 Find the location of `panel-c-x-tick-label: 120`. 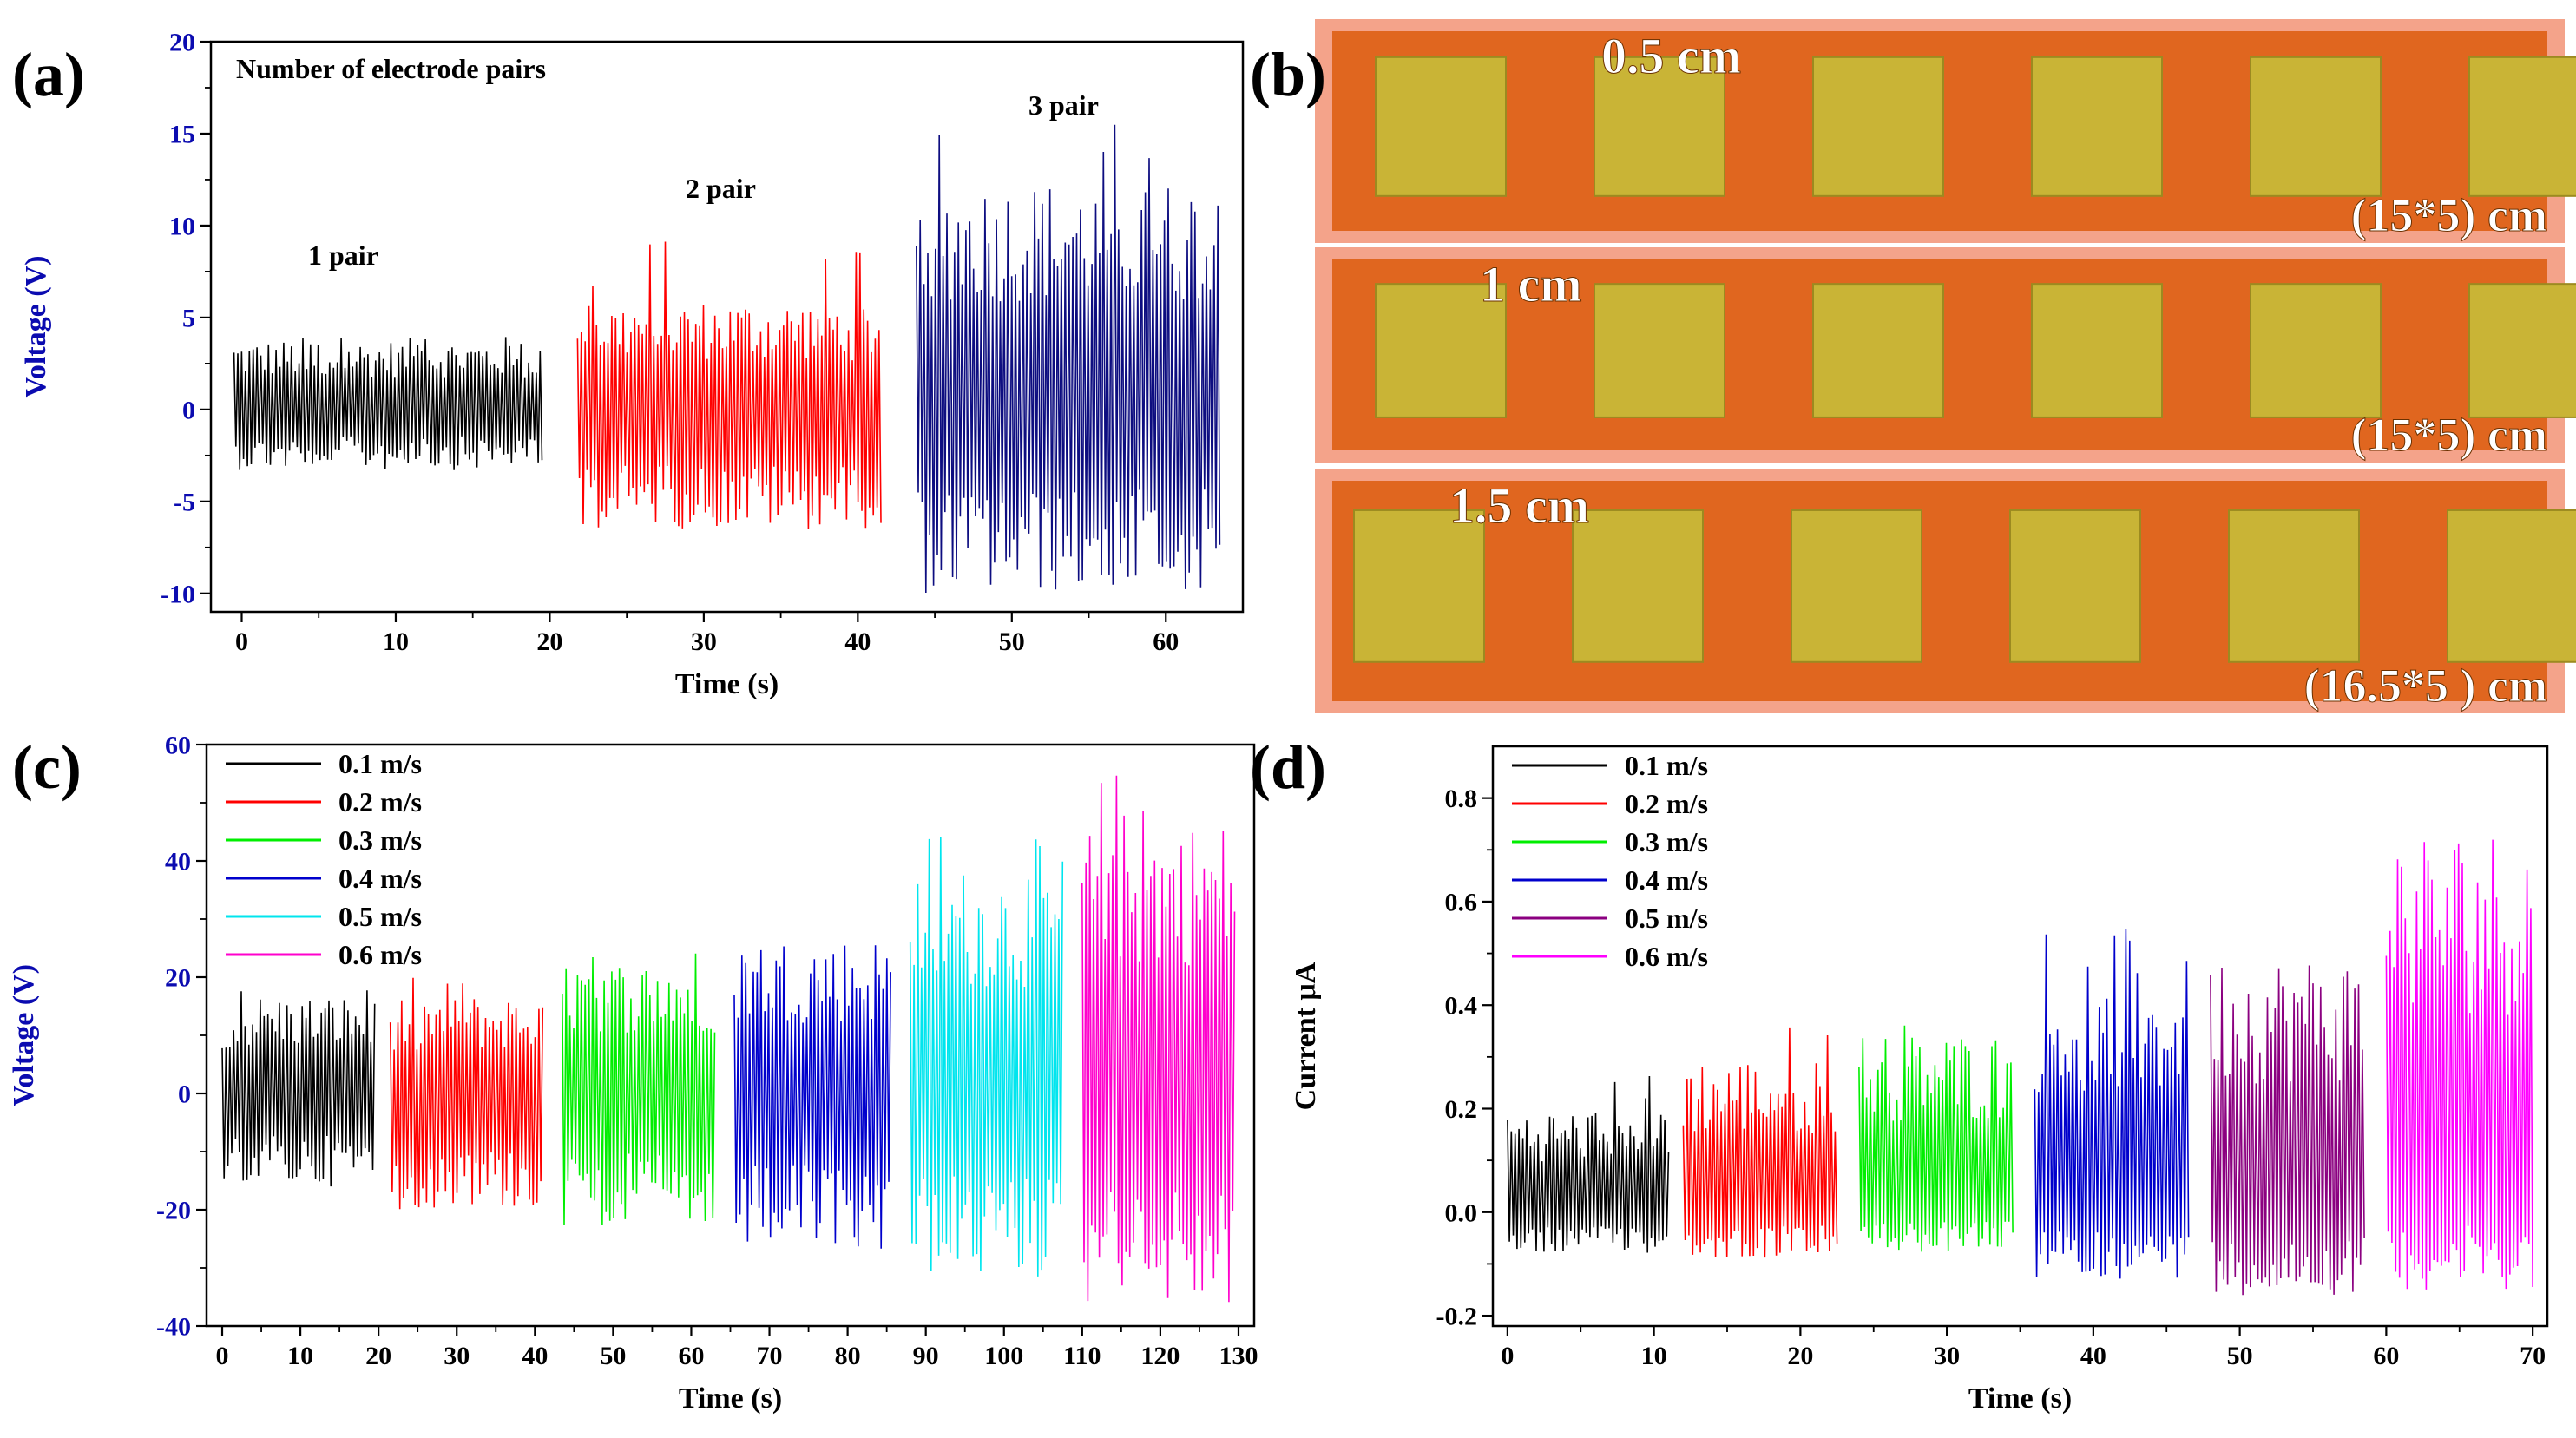

panel-c-x-tick-label: 120 is located at coordinates (1160, 1356).